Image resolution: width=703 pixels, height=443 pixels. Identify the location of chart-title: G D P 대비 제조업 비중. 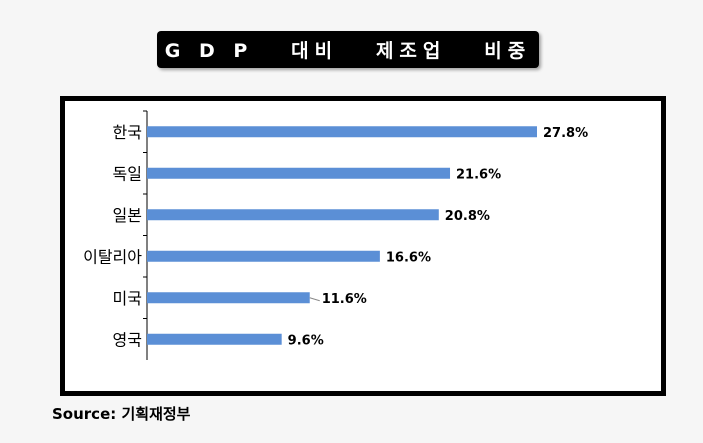
(348, 51).